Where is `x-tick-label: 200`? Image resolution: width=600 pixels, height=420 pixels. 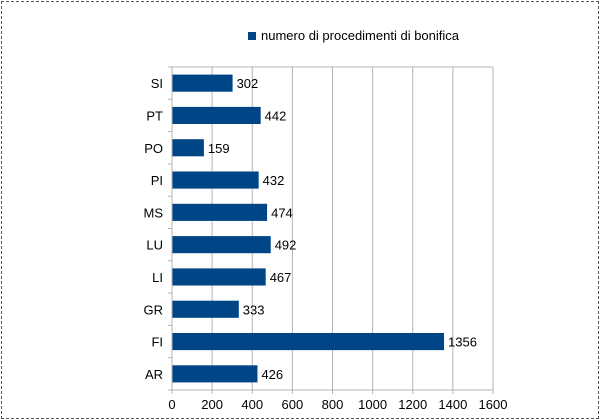
x-tick-label: 200 is located at coordinates (212, 404).